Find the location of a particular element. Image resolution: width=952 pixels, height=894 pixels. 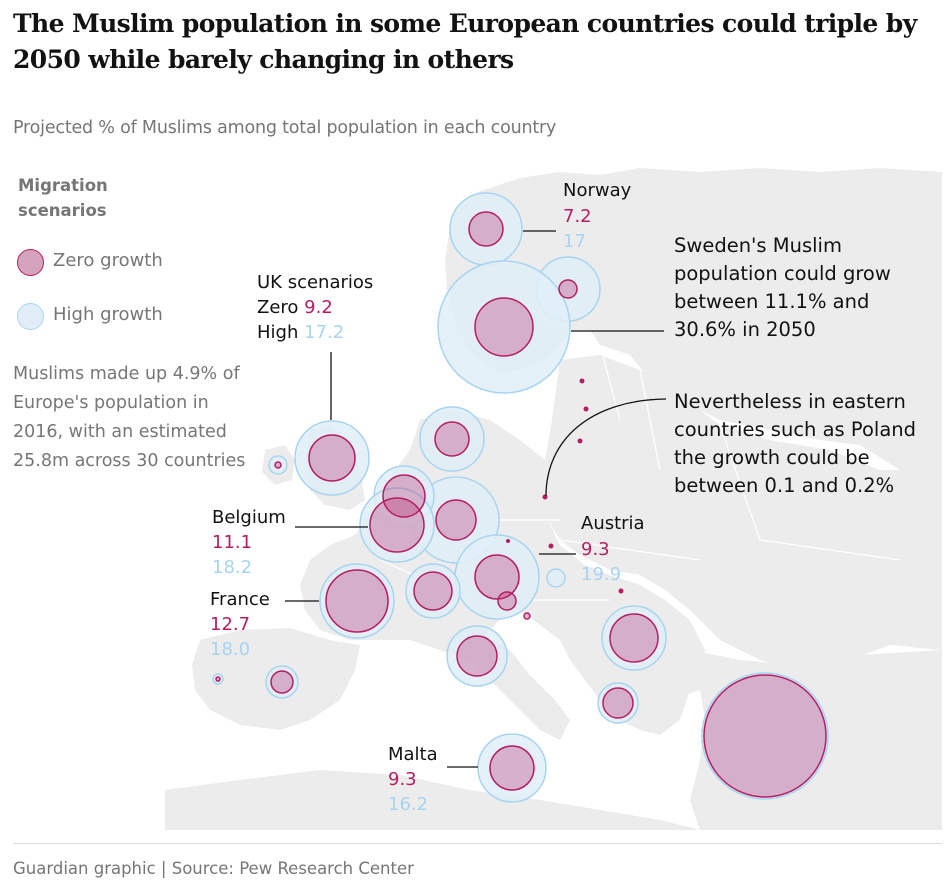

legend-heading-line2: scenarios is located at coordinates (62, 210).